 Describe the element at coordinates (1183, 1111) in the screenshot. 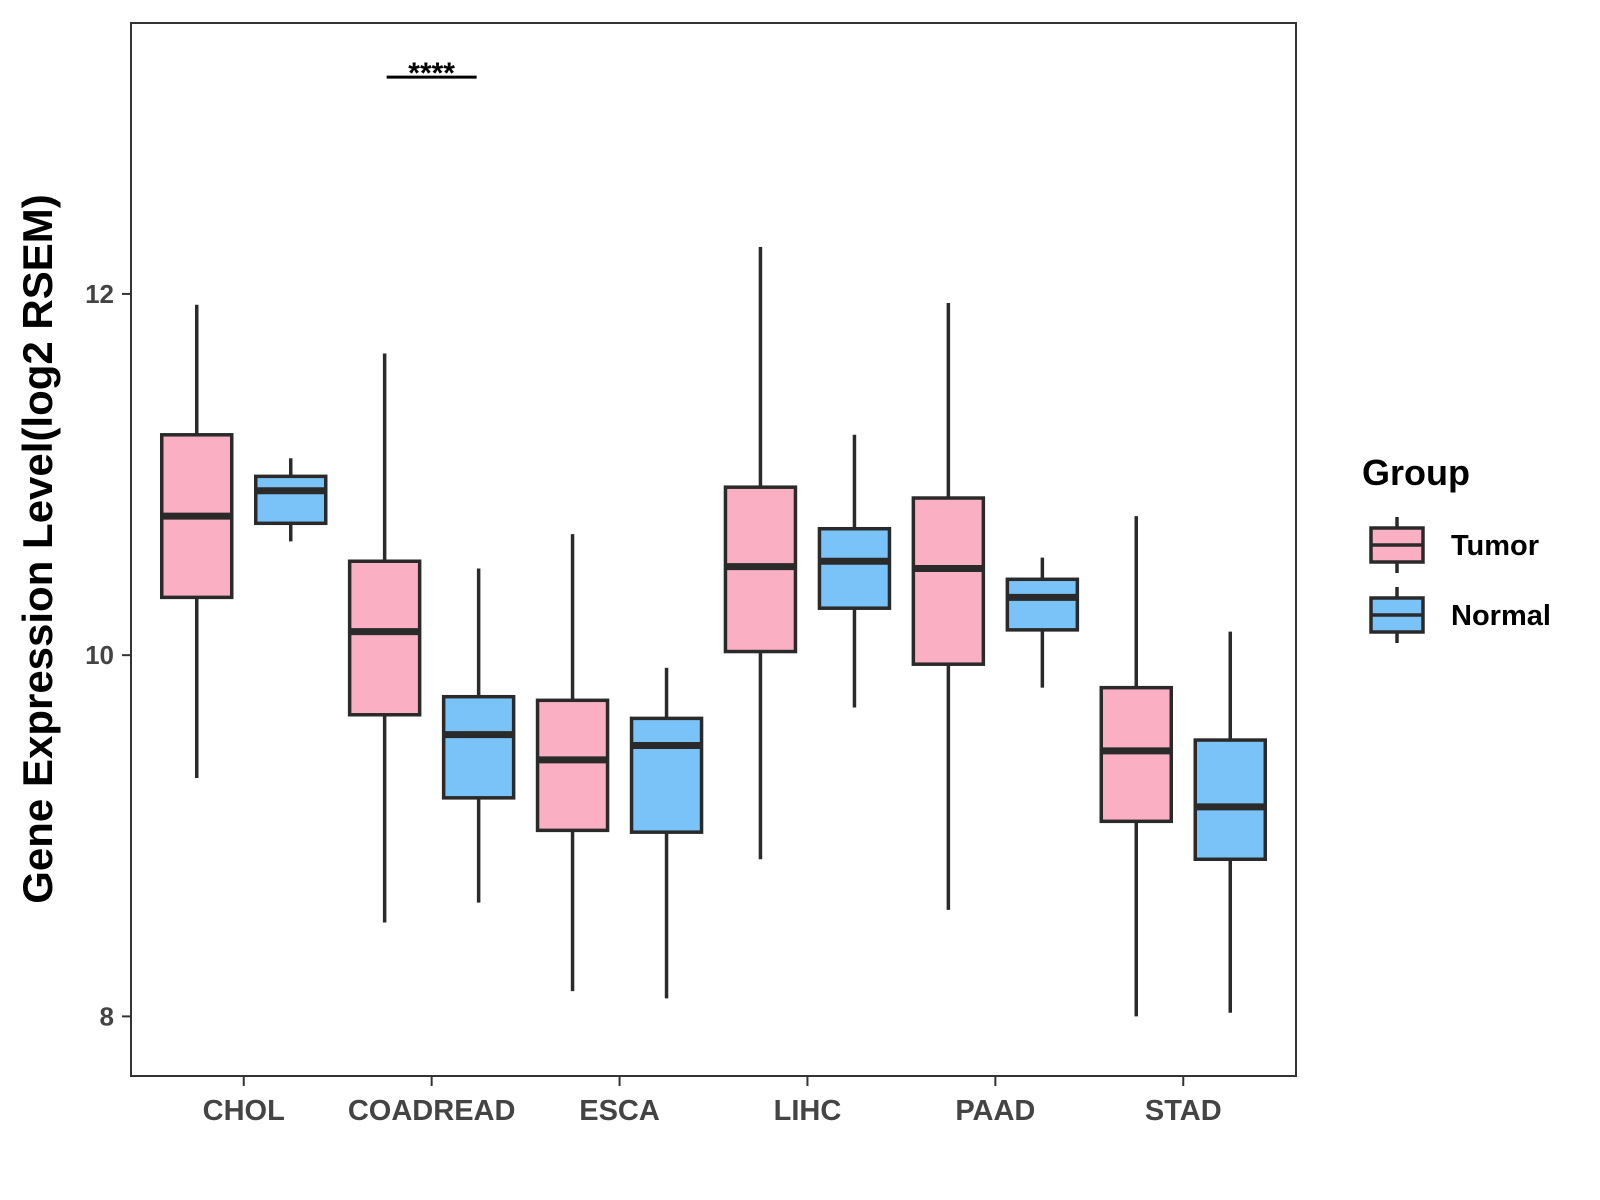

I see `x-tick-label: STAD` at that location.